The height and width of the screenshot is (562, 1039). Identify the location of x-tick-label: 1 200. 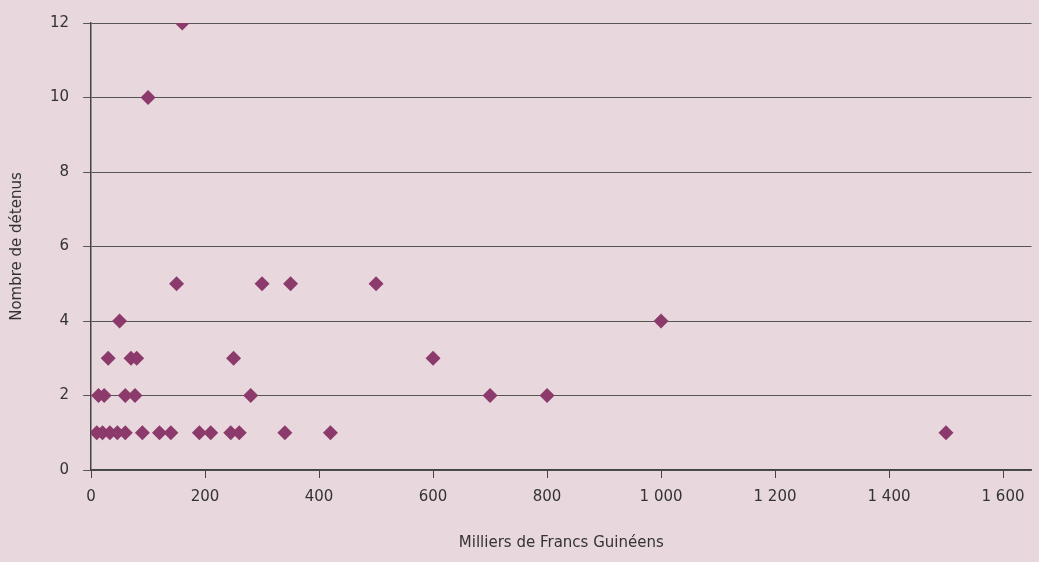
(775, 495).